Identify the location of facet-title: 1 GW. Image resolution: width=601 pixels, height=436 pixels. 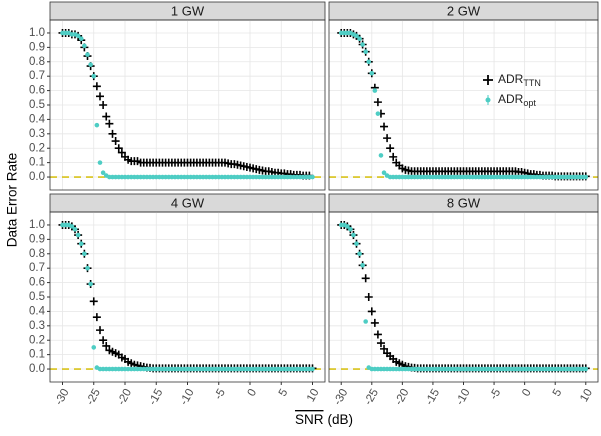
(188, 10).